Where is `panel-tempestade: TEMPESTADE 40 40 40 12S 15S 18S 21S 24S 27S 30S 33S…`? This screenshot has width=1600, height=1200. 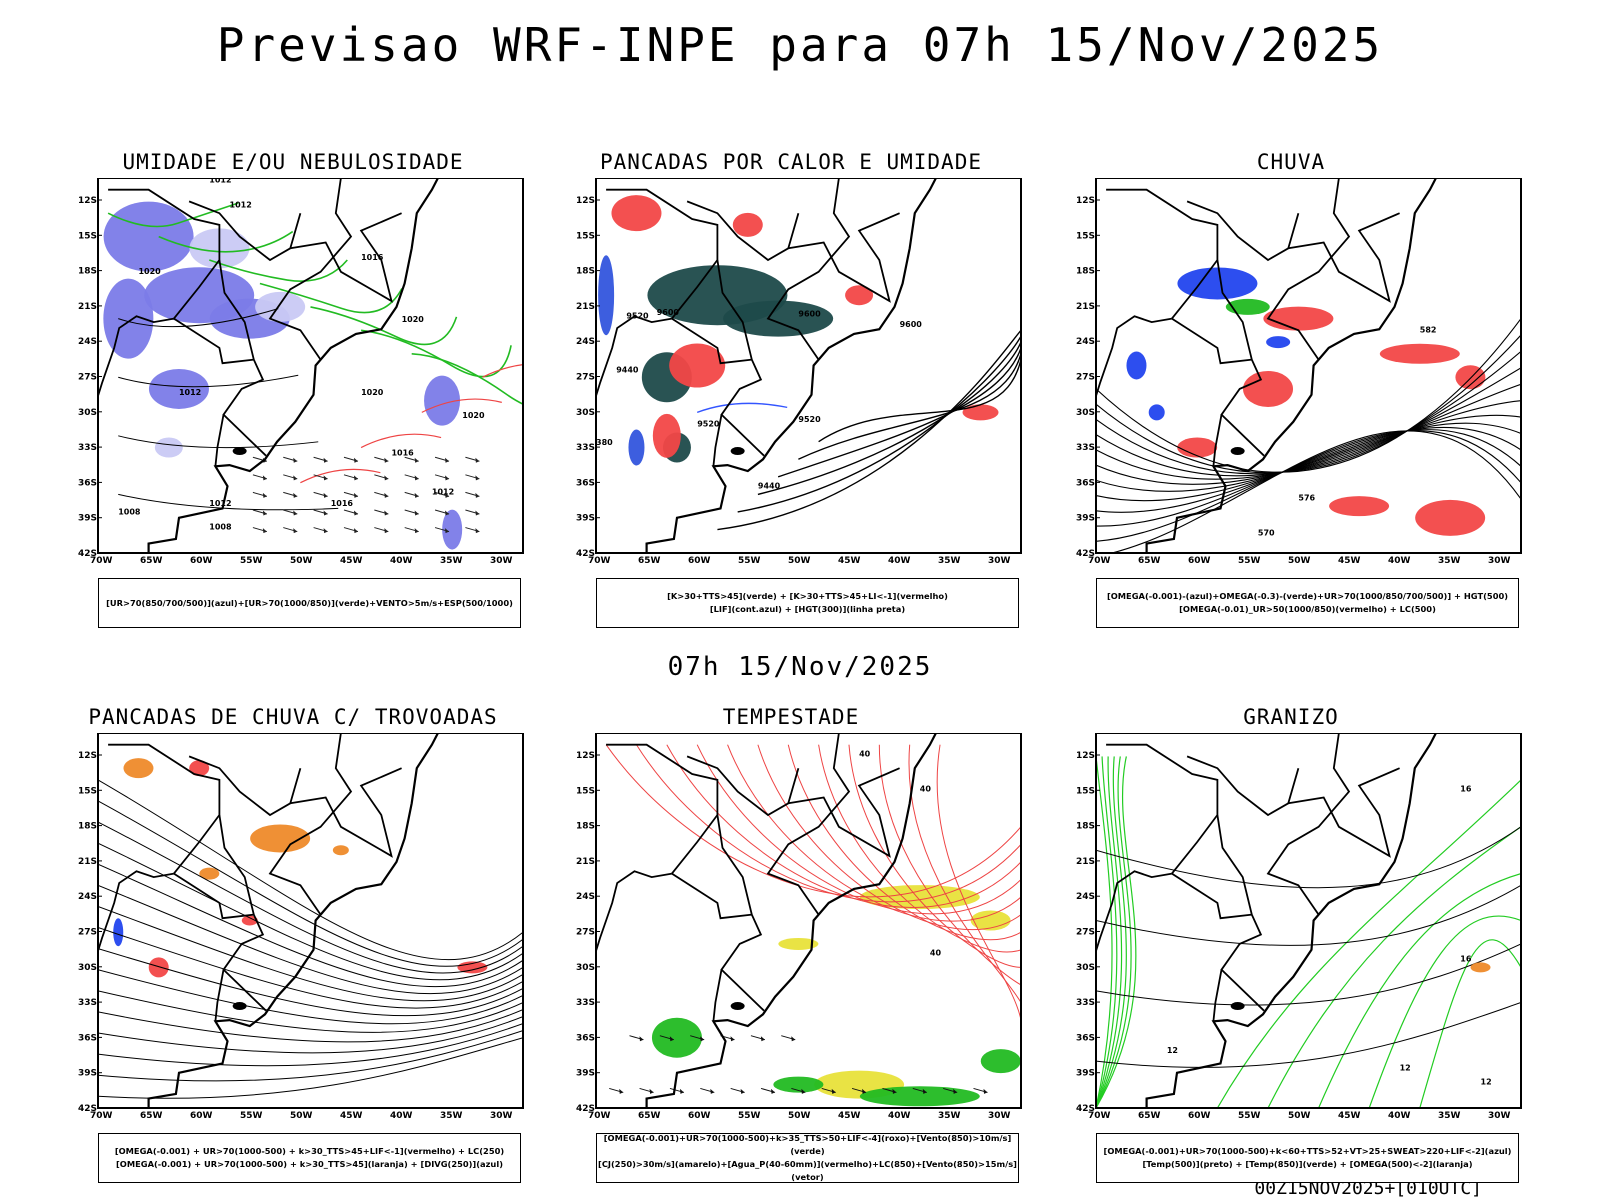 panel-tempestade: TEMPESTADE 40 40 40 12S 15S 18S 21S 24S 27S 30S 33S… is located at coordinates (791, 952).